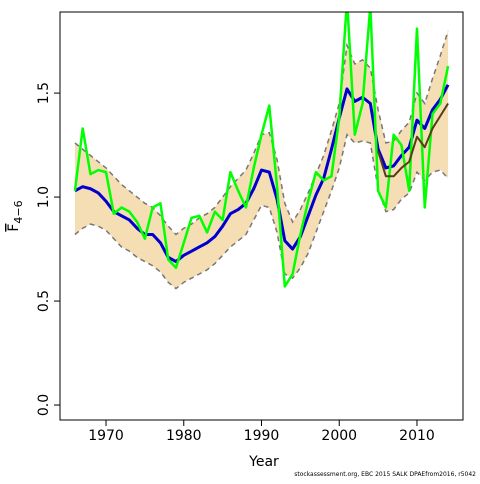 The width and height of the screenshot is (480, 484). What do you see at coordinates (44, 301) in the screenshot?
I see `y-tick-label: 0.5` at bounding box center [44, 301].